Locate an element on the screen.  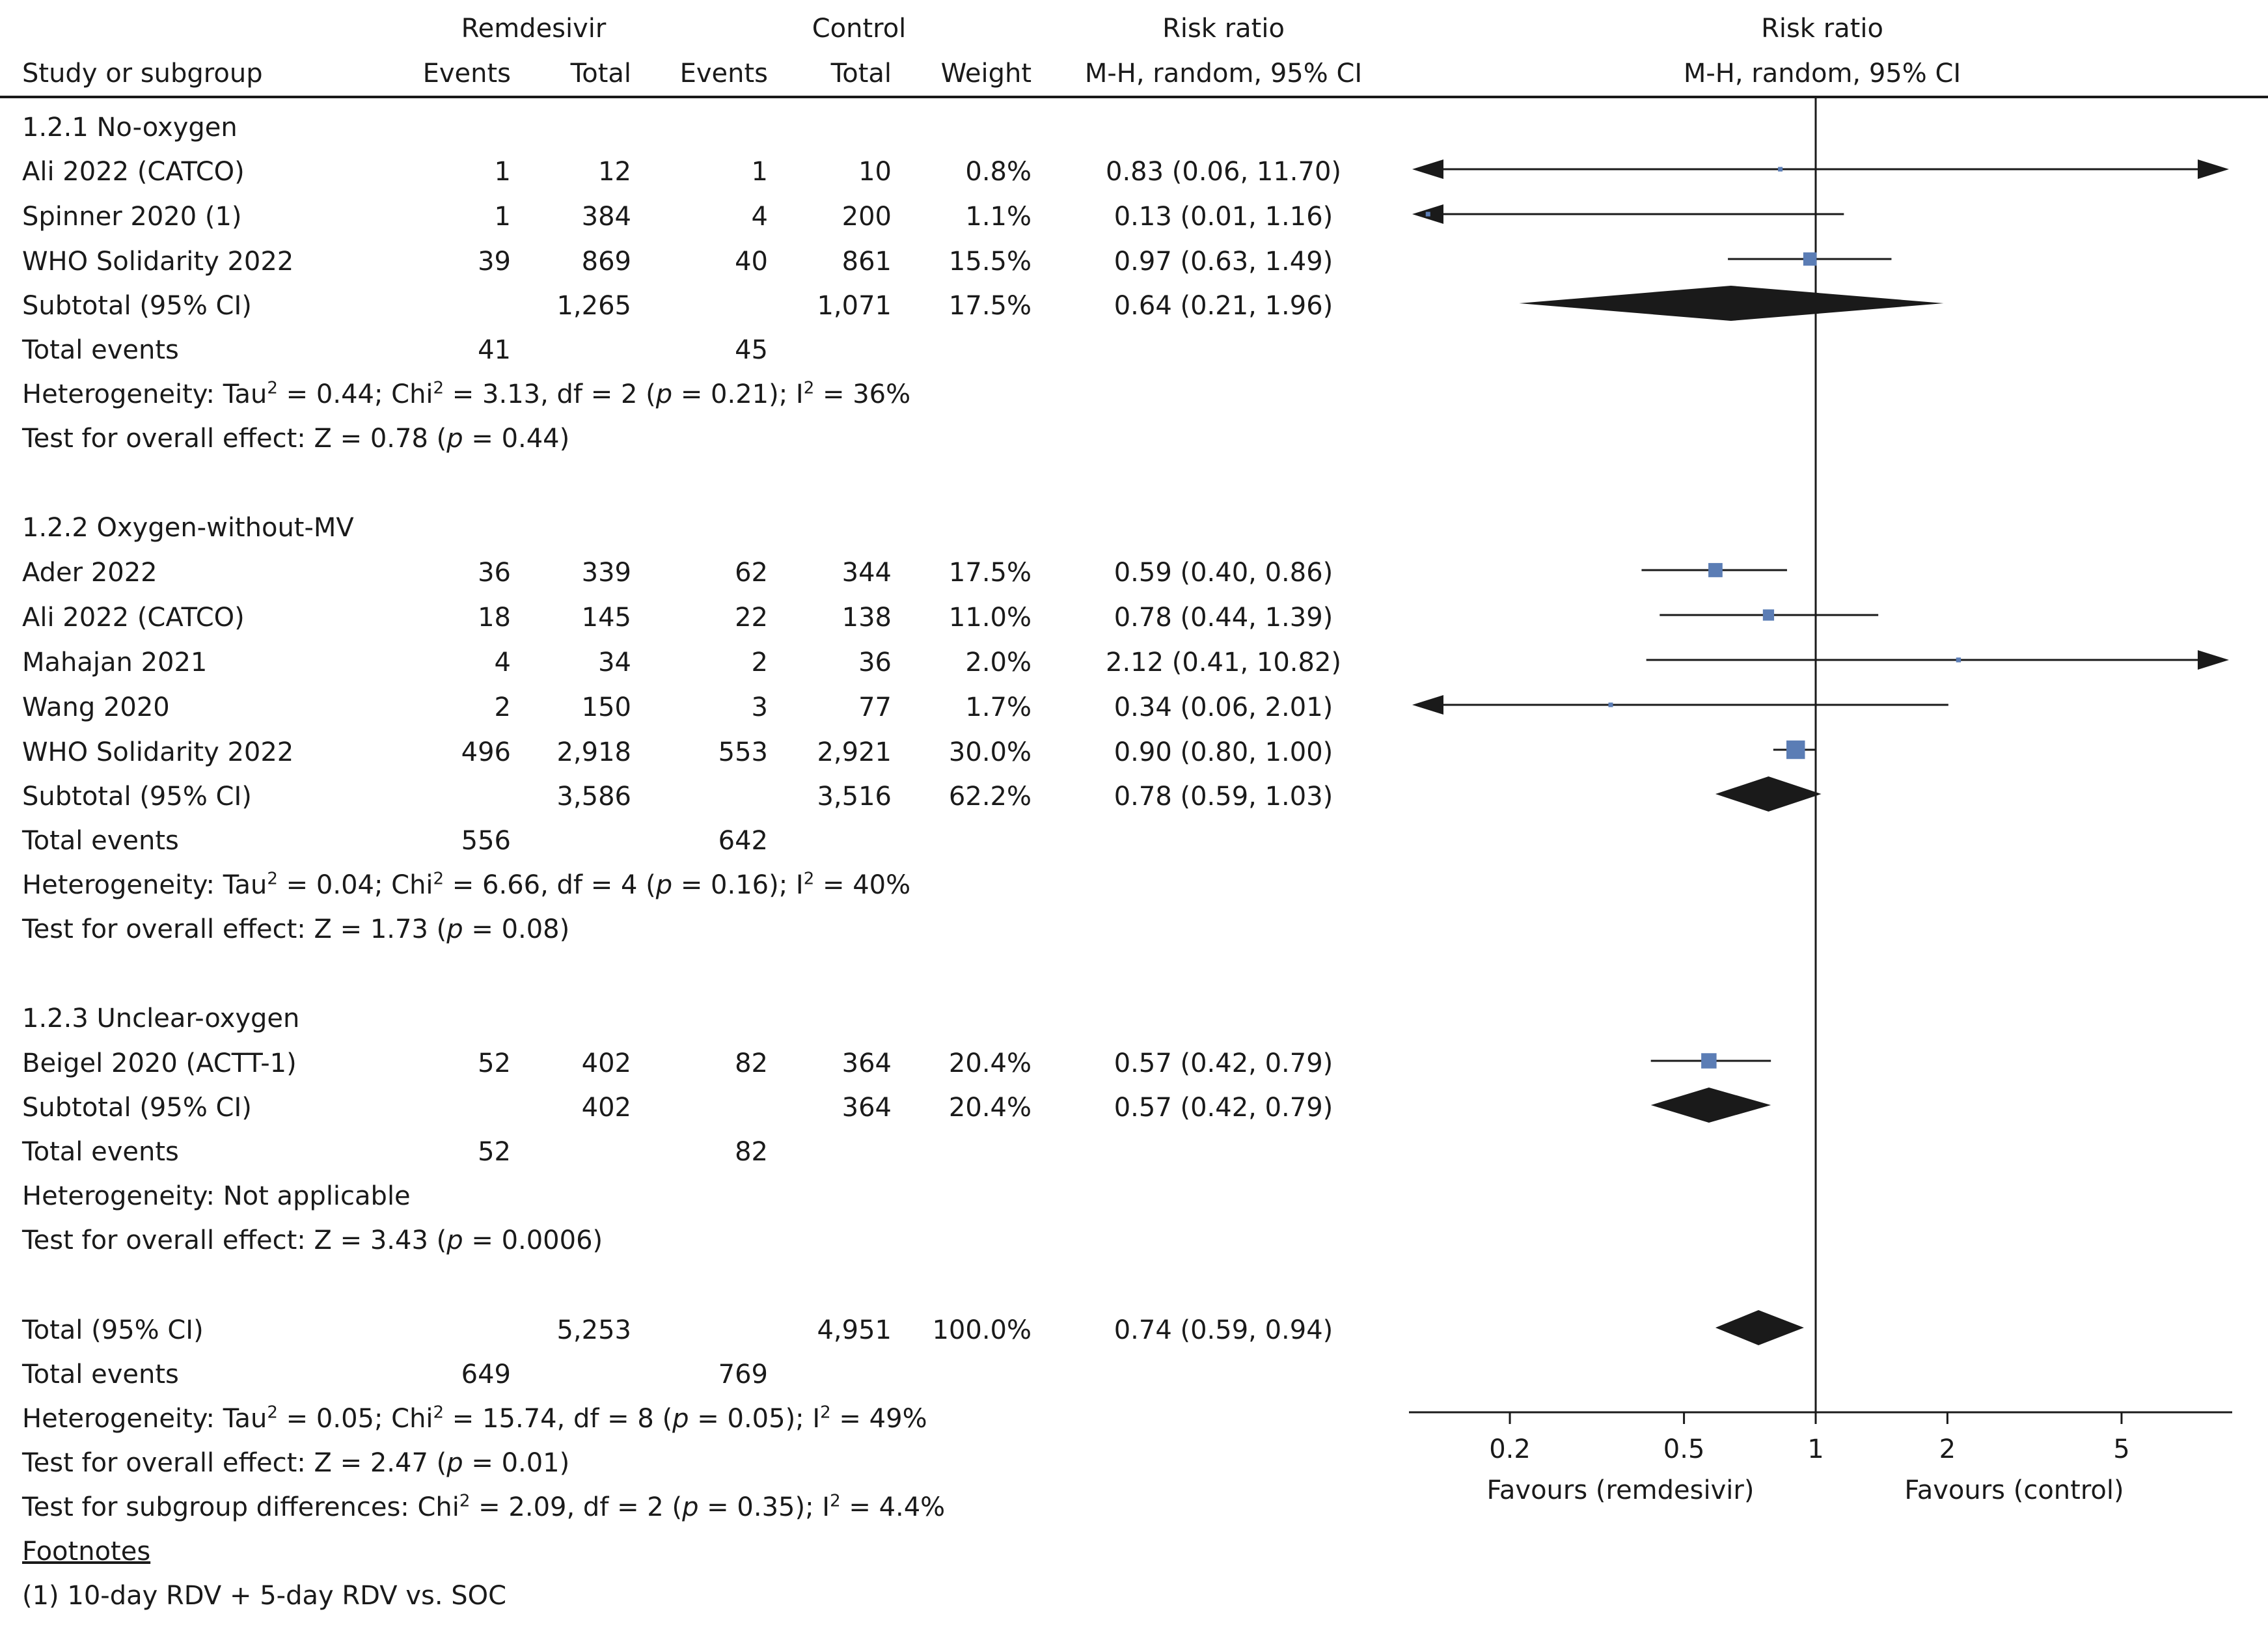
heterogeneity-text: Heterogeneity: Not applicable is located at coordinates (216, 1196).